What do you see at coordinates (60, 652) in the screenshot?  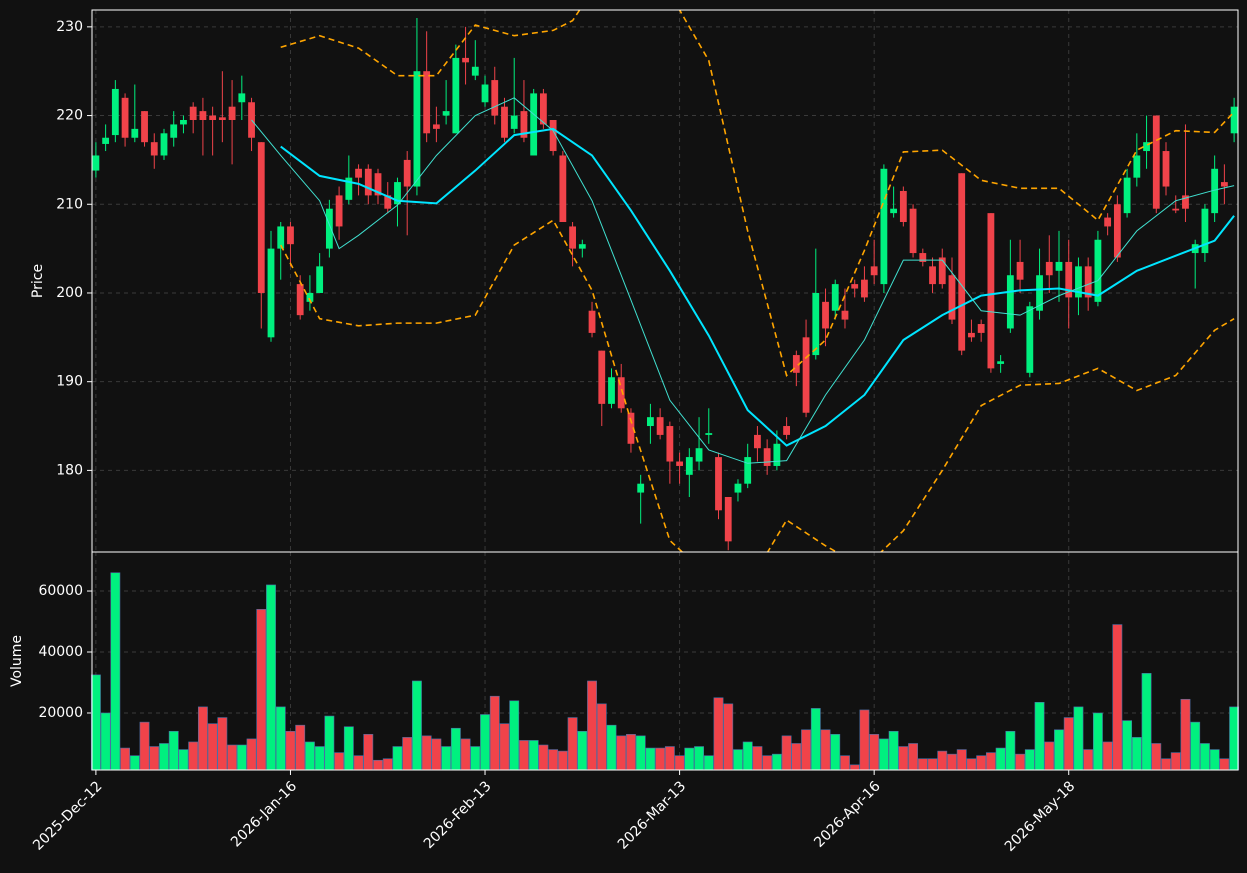 I see `volume-tick-label: 40000` at bounding box center [60, 652].